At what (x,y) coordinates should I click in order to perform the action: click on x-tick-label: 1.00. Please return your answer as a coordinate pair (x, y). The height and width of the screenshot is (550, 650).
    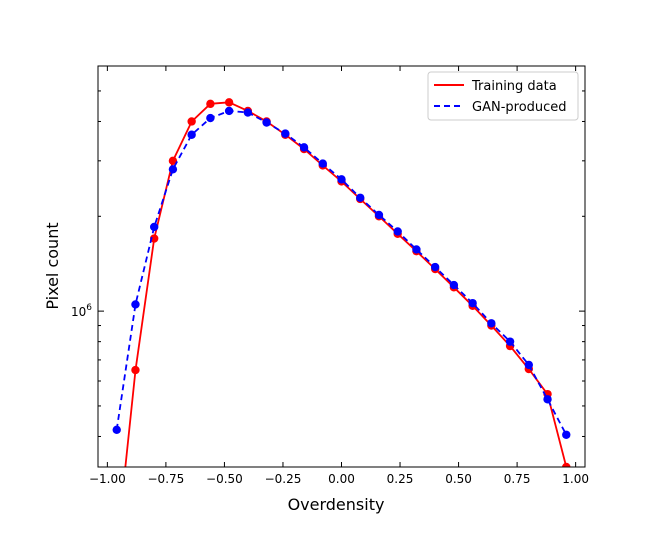
    Looking at the image, I should click on (575, 479).